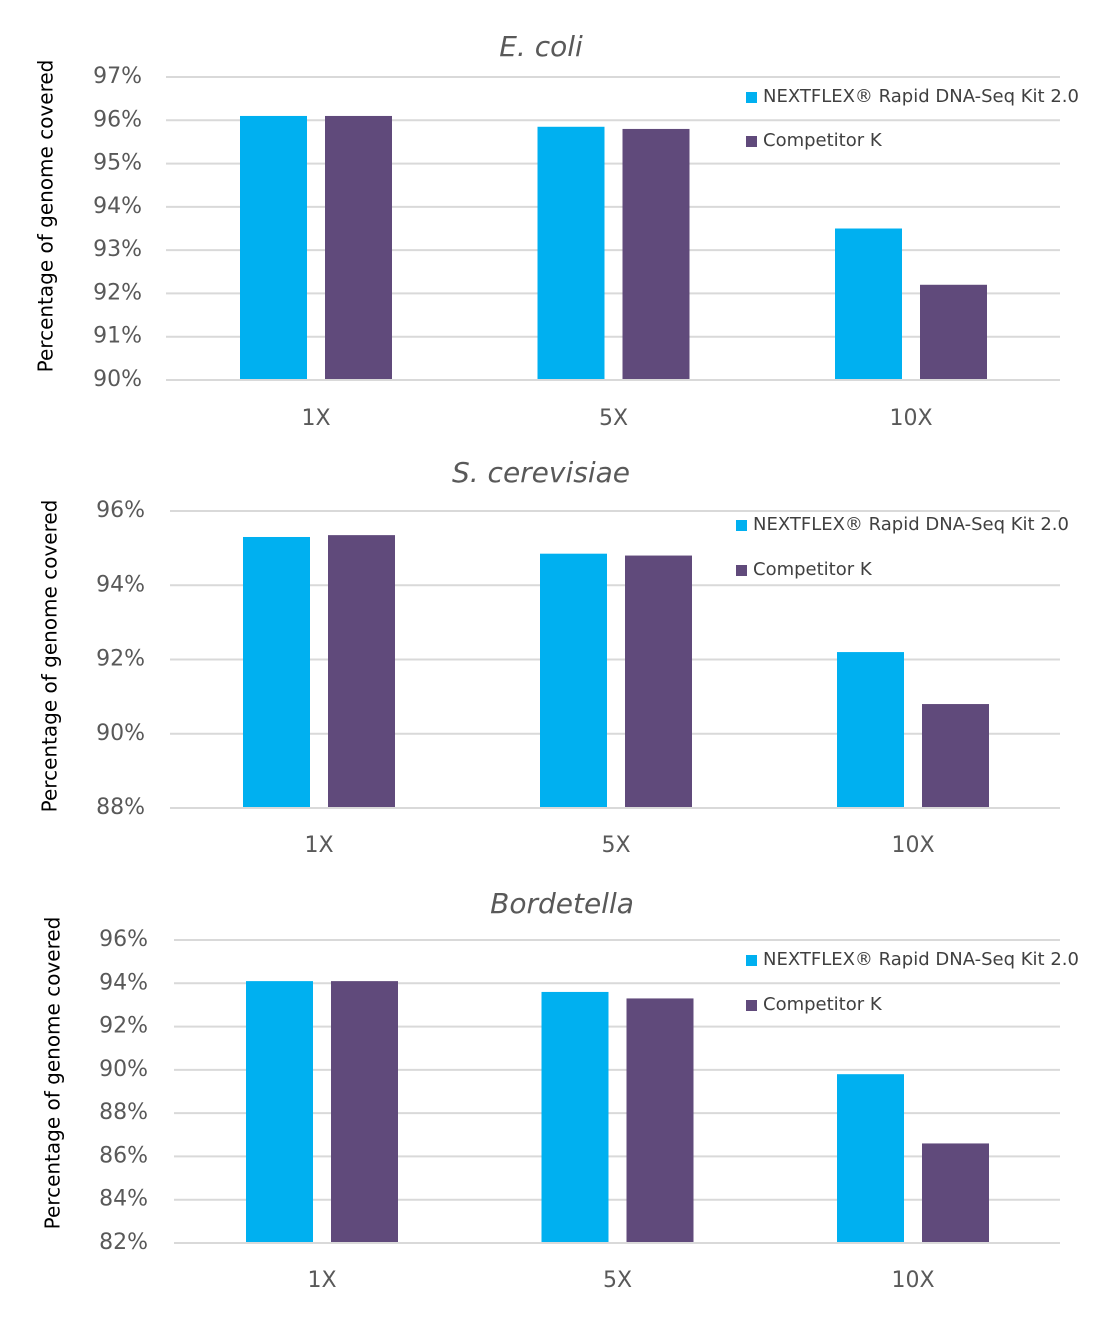  I want to click on y-tick-label: 91%, so click(117, 336).